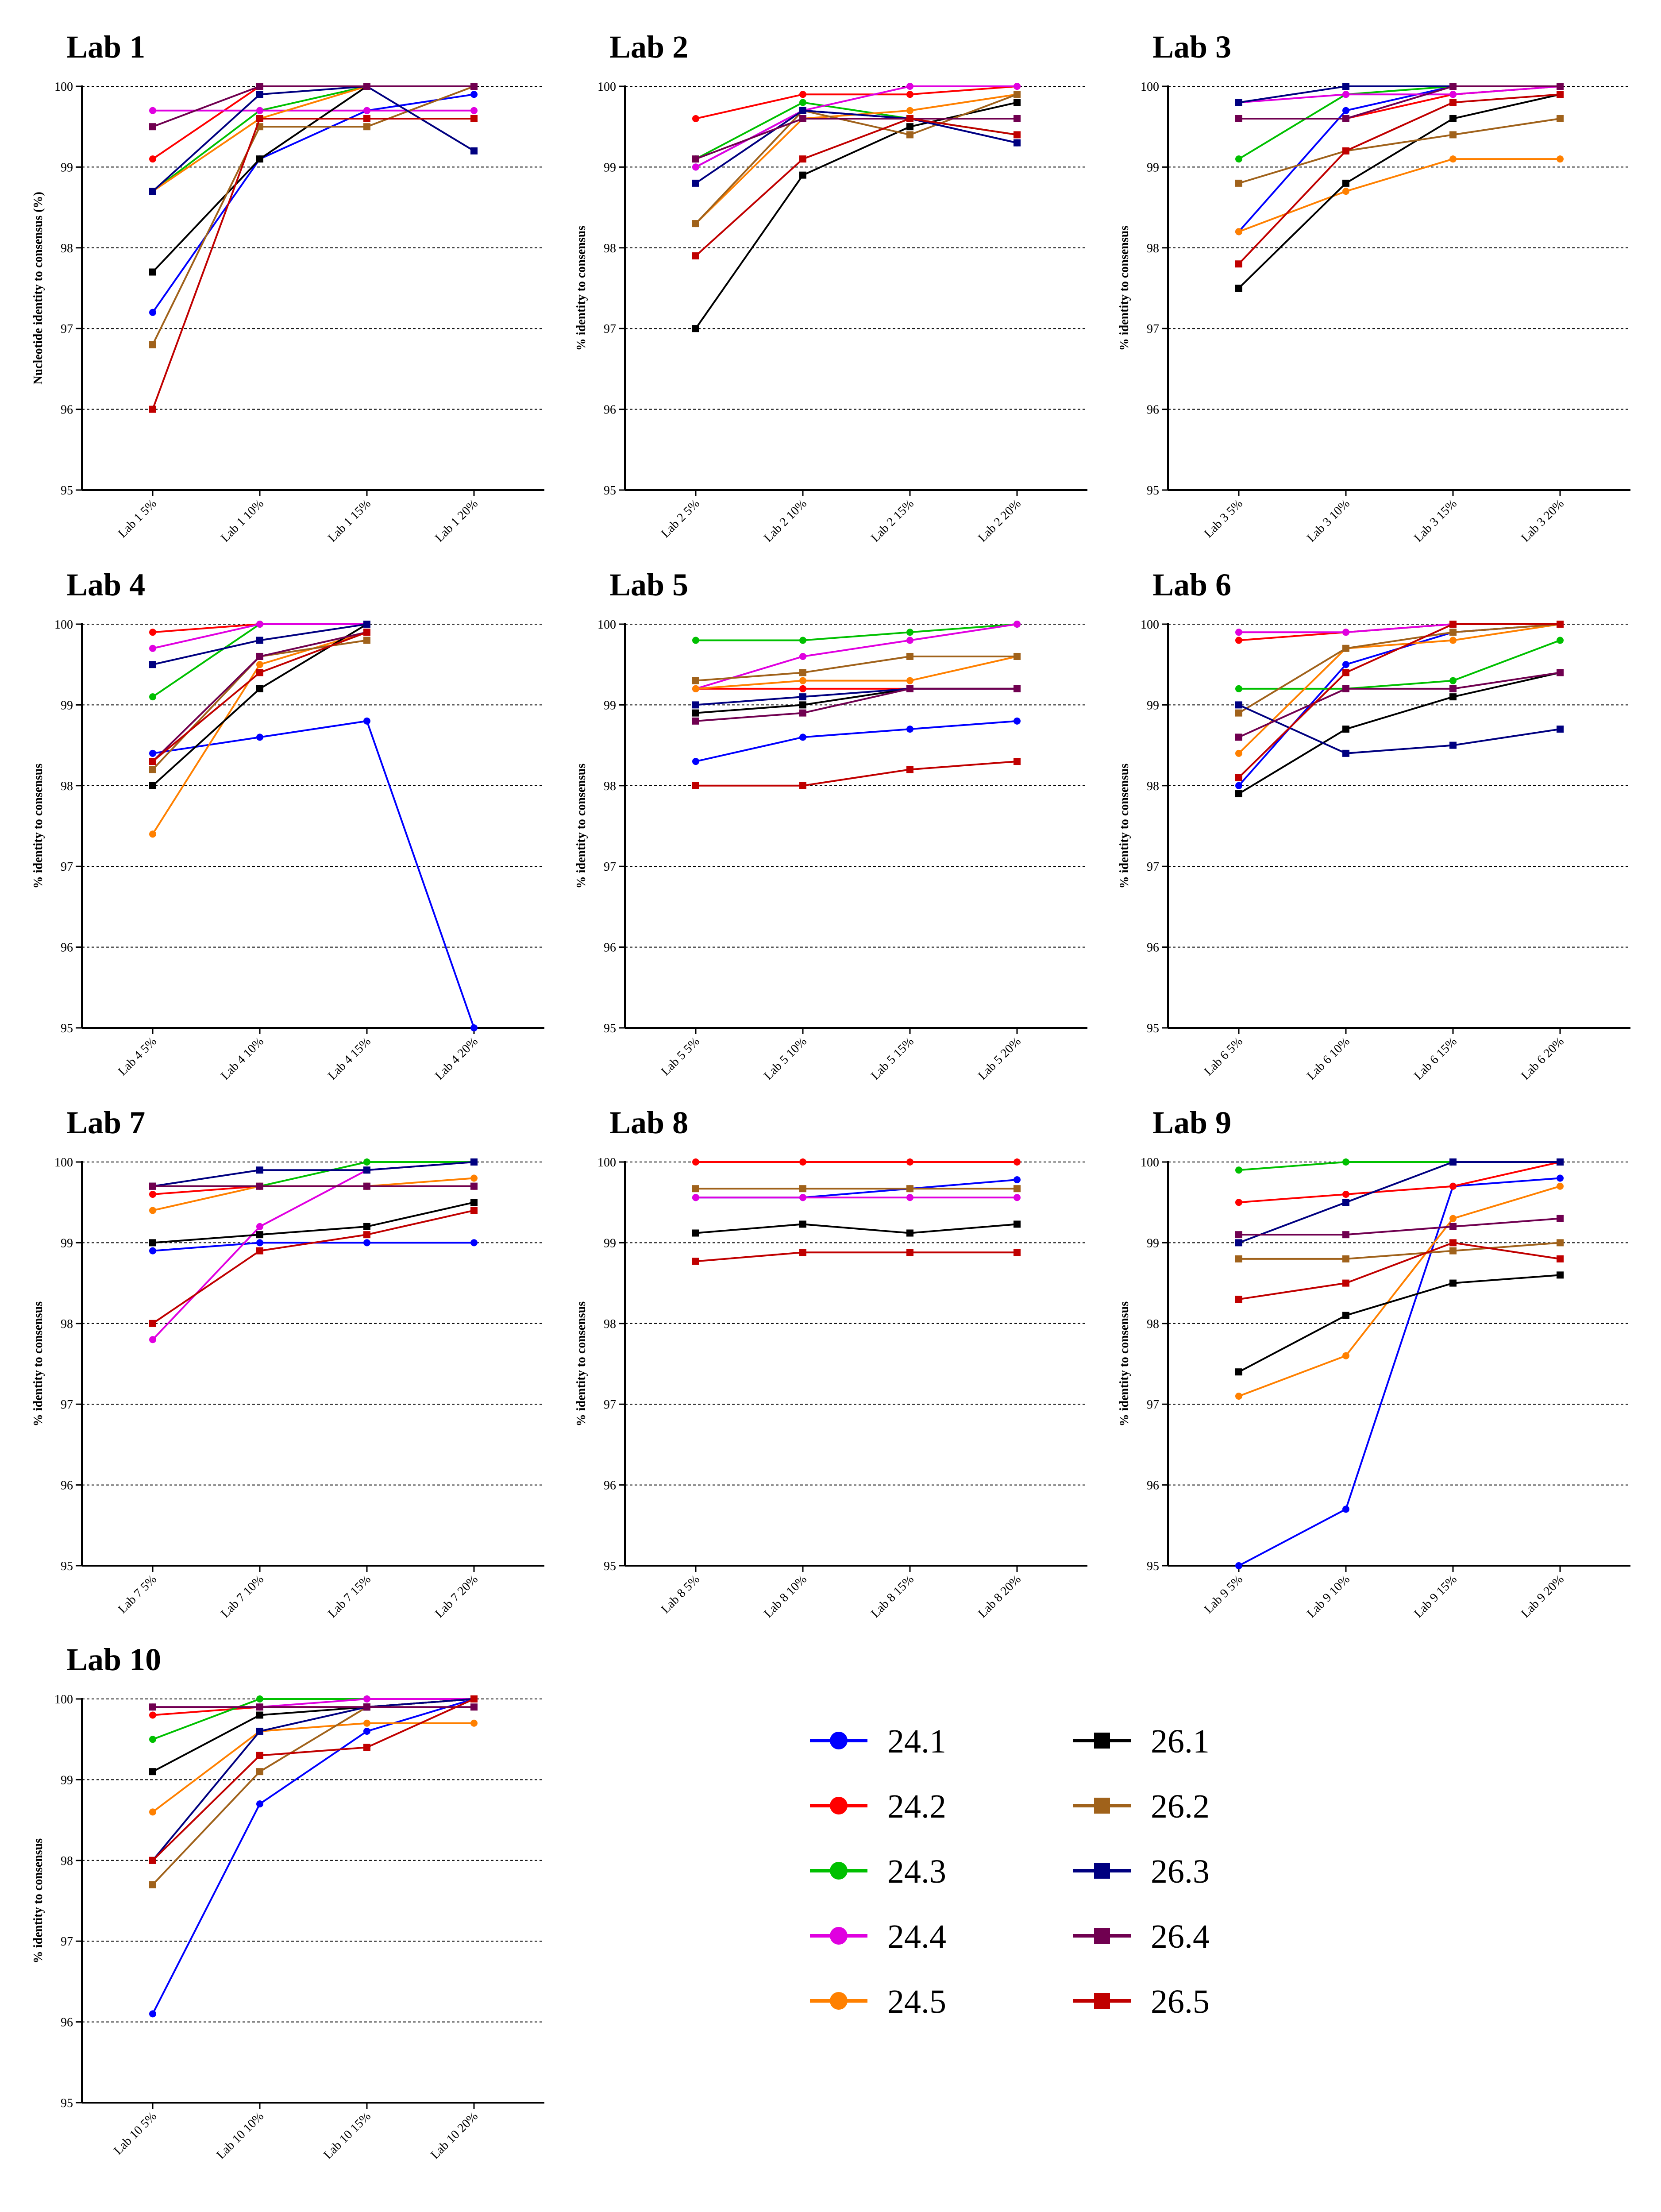 This screenshot has height=2212, width=1661. What do you see at coordinates (350, 1596) in the screenshot?
I see `x-tick-label: Lab 7 15%` at bounding box center [350, 1596].